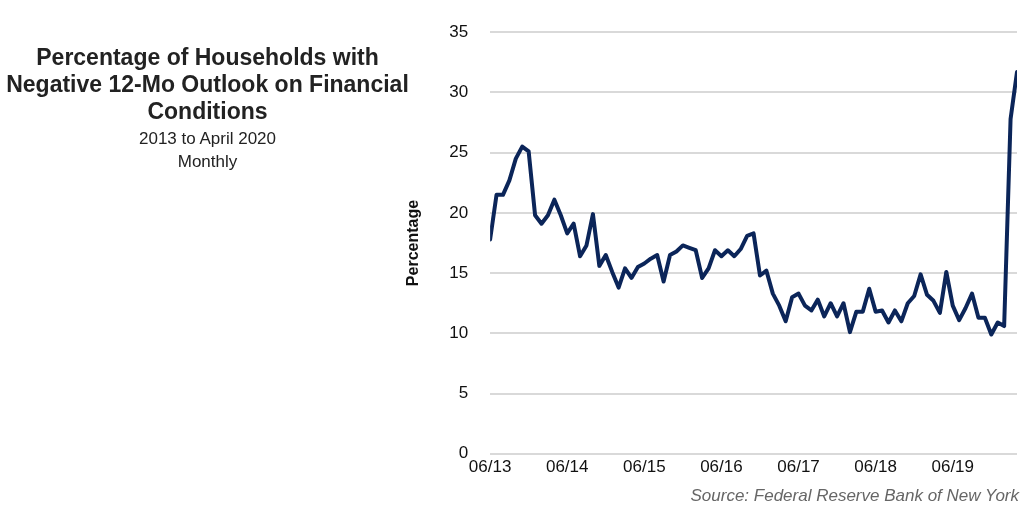  What do you see at coordinates (207, 84) in the screenshot?
I see `text: Percentage of Households with Negative 12-Mo Outlook on Financial Conditions` at bounding box center [207, 84].